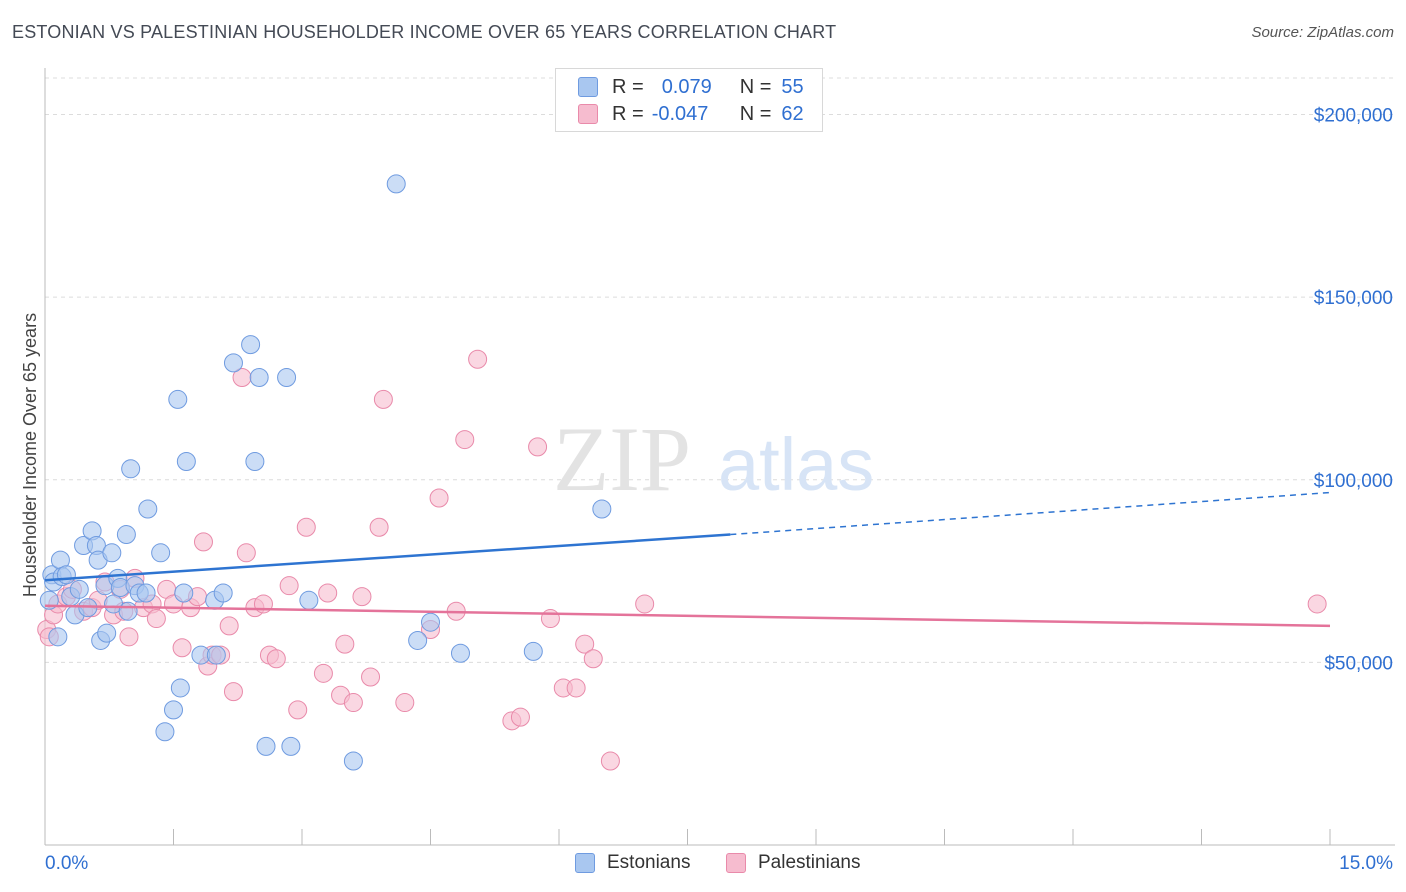 The image size is (1406, 892). I want to click on legend-item-palestinians: Palestinians, so click(793, 863).